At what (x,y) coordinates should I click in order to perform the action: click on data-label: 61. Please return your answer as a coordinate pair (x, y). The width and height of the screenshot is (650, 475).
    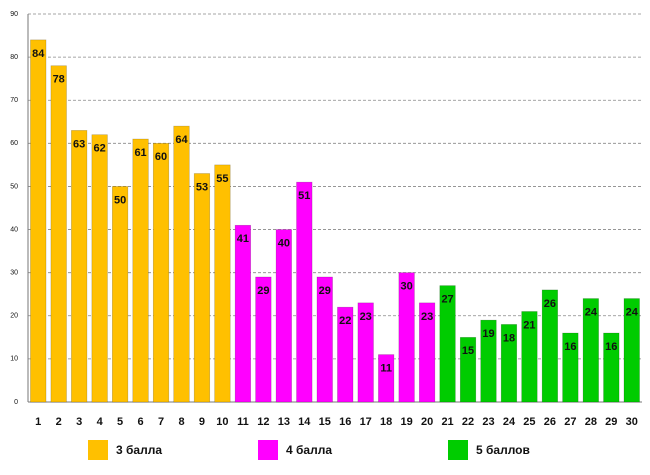
    Looking at the image, I should click on (140, 153).